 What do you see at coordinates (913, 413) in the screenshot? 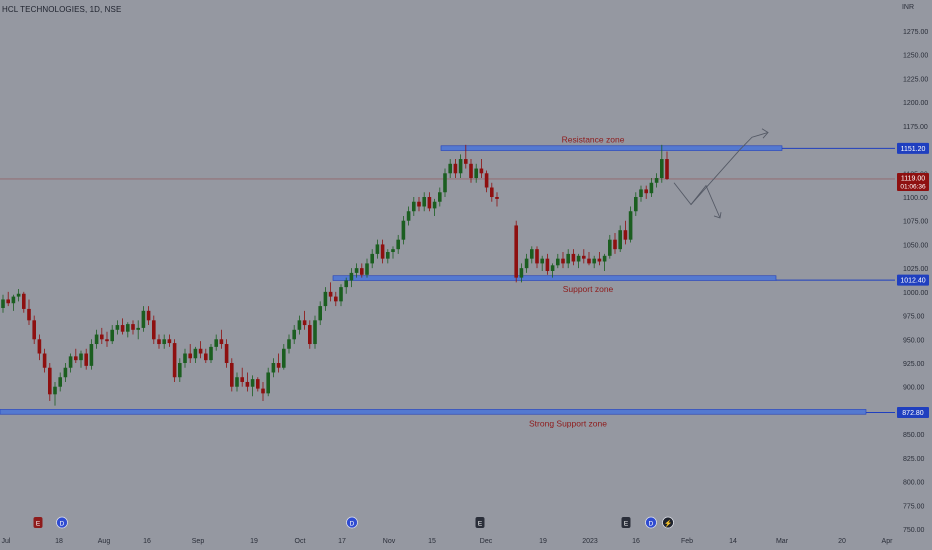
I see `strong-support-price-tag` at bounding box center [913, 413].